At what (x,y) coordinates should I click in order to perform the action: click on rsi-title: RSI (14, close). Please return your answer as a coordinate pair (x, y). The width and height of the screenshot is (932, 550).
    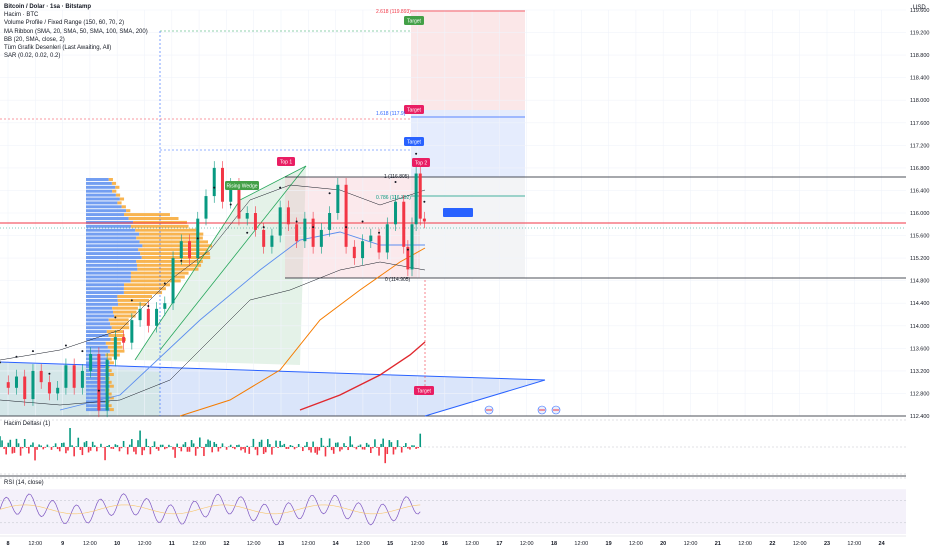
    Looking at the image, I should click on (24, 483).